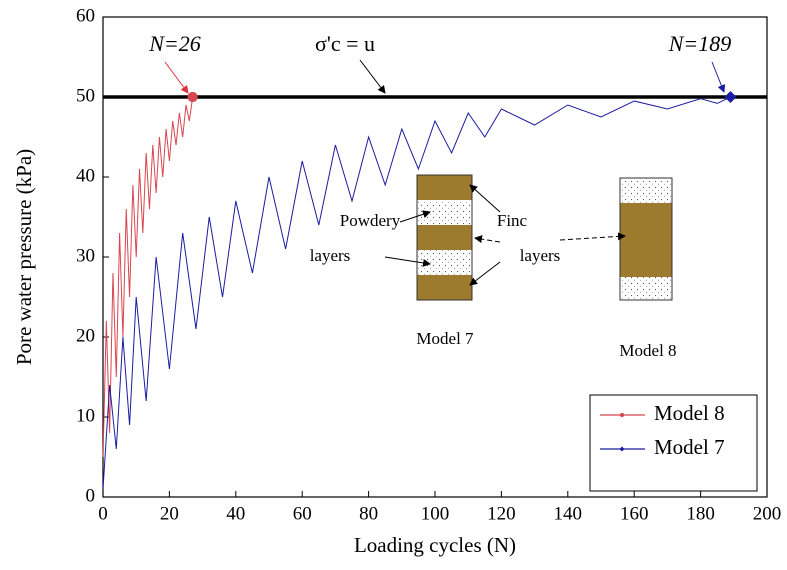  Describe the element at coordinates (103, 513) in the screenshot. I see `x-tick-label: 0` at that location.